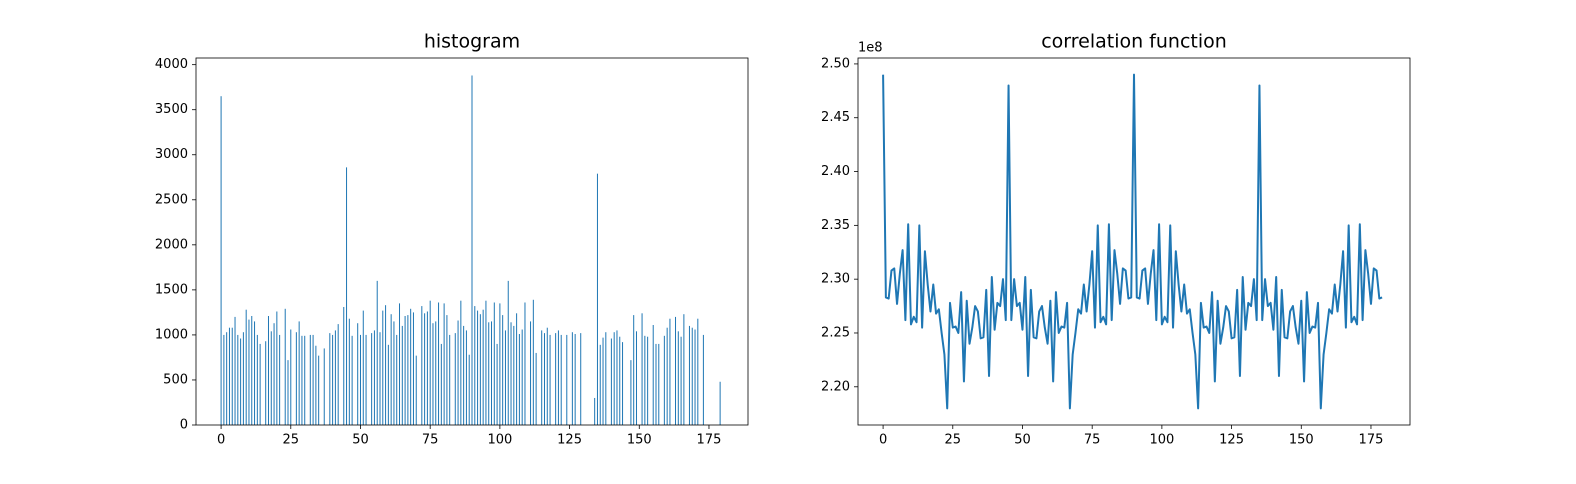 The width and height of the screenshot is (1576, 484). What do you see at coordinates (835, 171) in the screenshot?
I see `y-tick-label: 2.40` at bounding box center [835, 171].